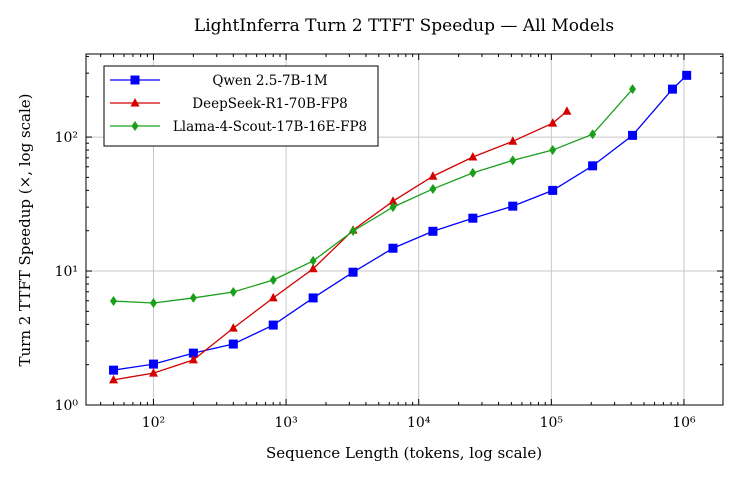 The image size is (754, 477). What do you see at coordinates (552, 423) in the screenshot?
I see `x-tick-label: 10⁵` at bounding box center [552, 423].